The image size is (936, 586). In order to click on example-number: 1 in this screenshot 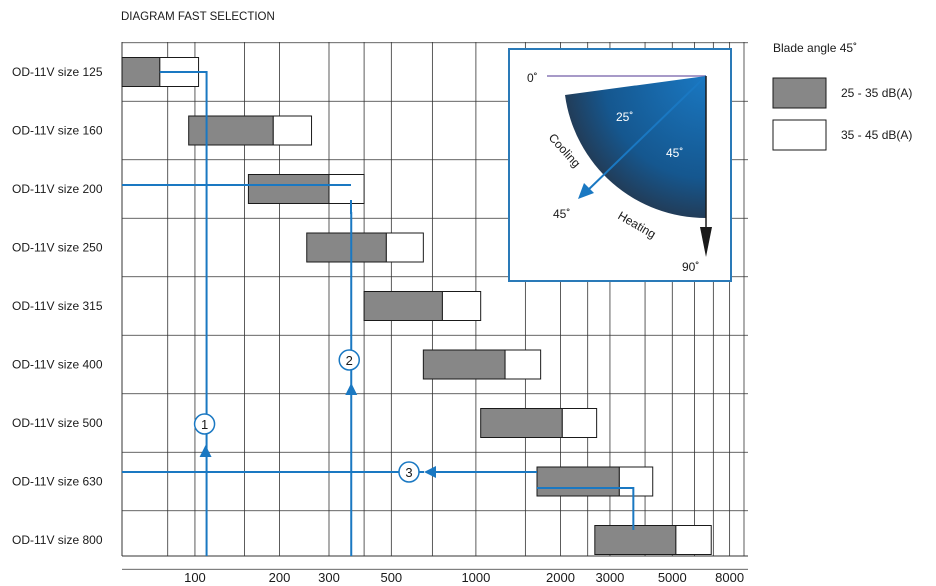, I will do `click(204, 424)`.